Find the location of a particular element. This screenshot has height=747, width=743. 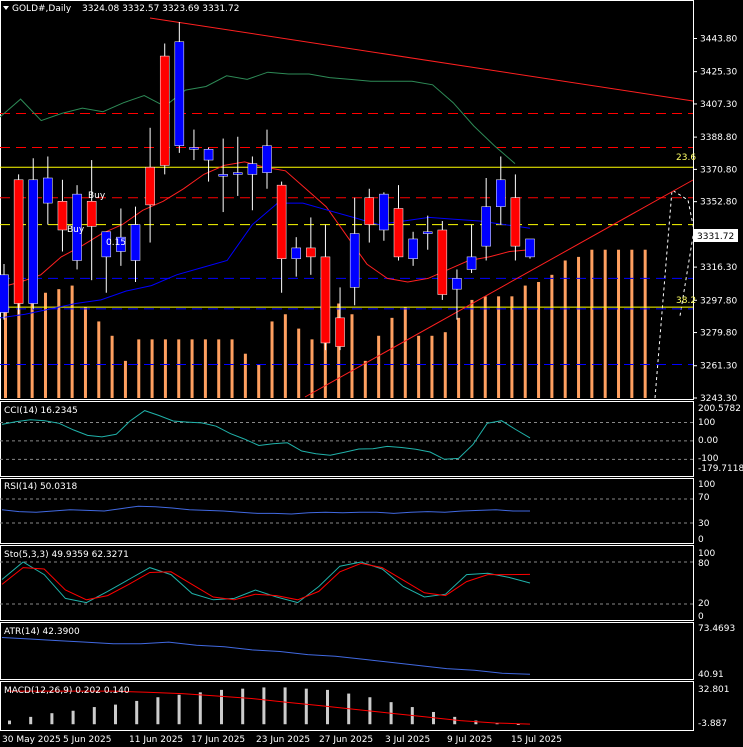

rsi-panel is located at coordinates (346, 511).